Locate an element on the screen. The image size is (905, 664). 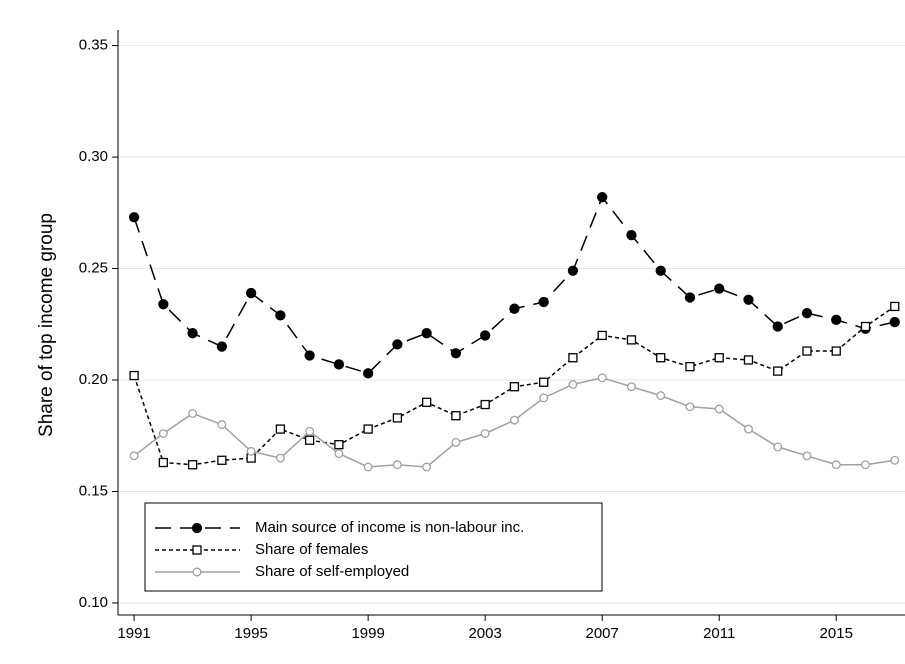
x-tick-label: 2015 is located at coordinates (836, 633).